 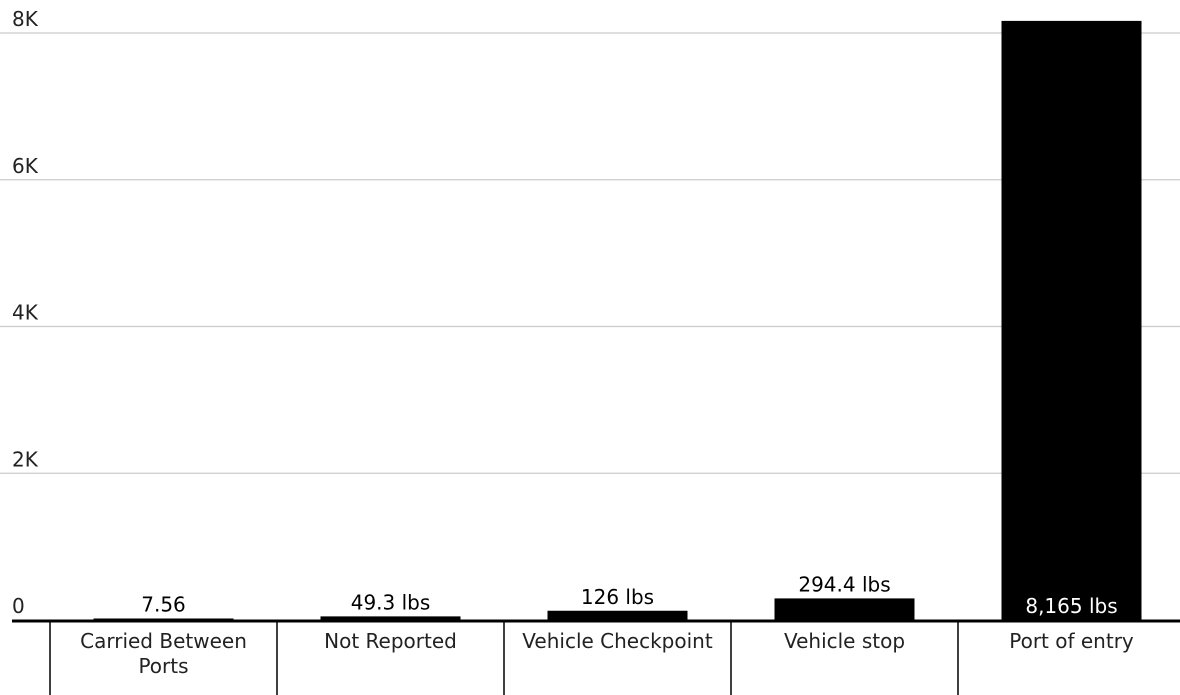 I want to click on data-label: 7.56, so click(x=163, y=605).